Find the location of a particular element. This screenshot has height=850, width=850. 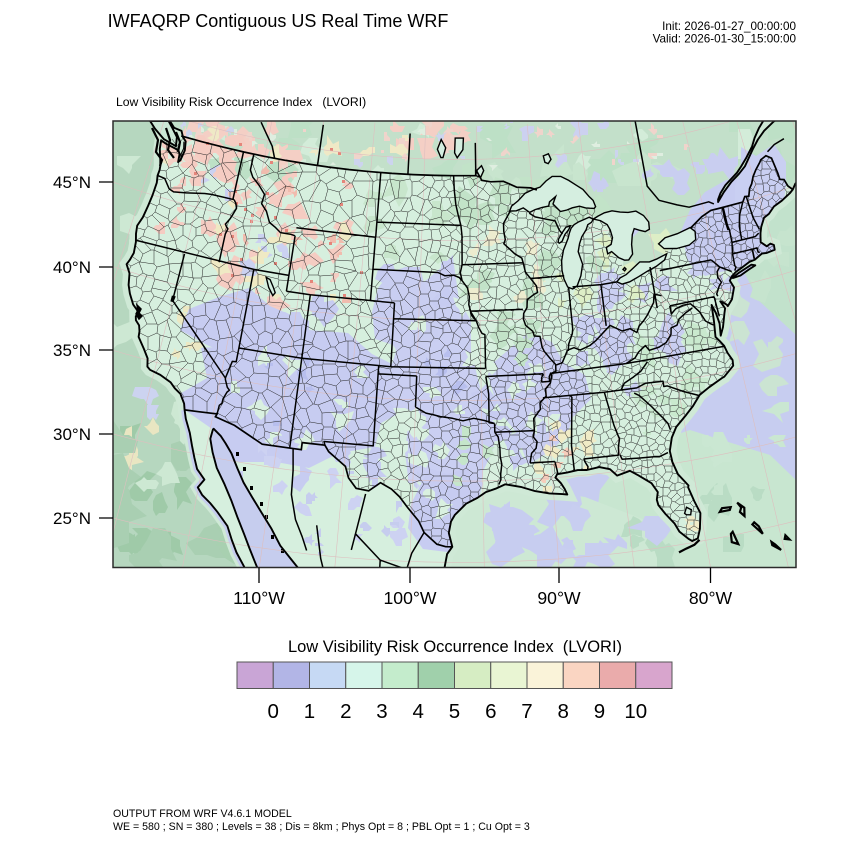

svg-text: 2 is located at coordinates (345, 711).